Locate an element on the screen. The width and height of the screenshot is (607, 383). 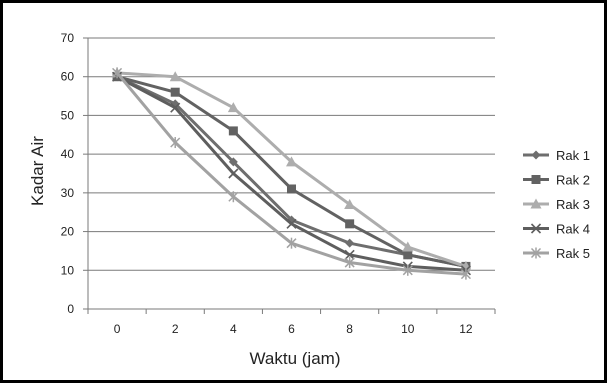
x-tick-6: 6 is located at coordinates (291, 329).